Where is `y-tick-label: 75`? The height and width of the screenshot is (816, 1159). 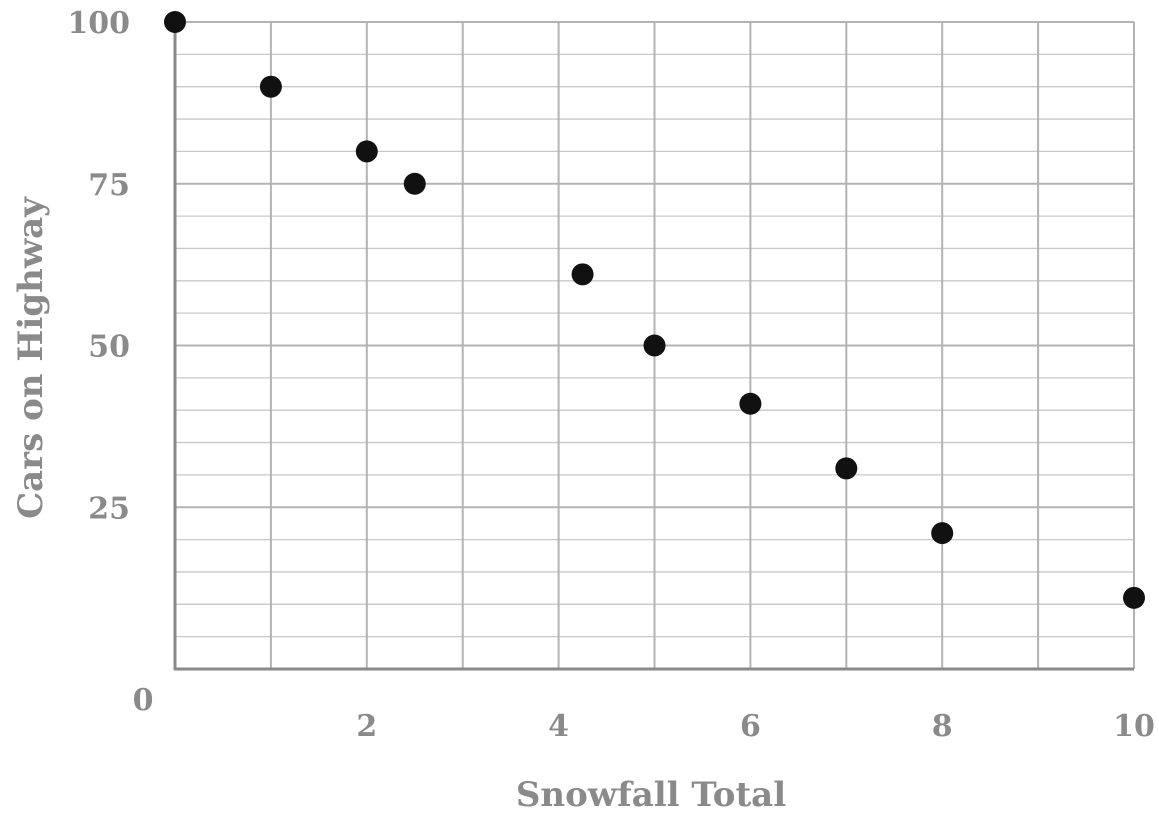 y-tick-label: 75 is located at coordinates (109, 185).